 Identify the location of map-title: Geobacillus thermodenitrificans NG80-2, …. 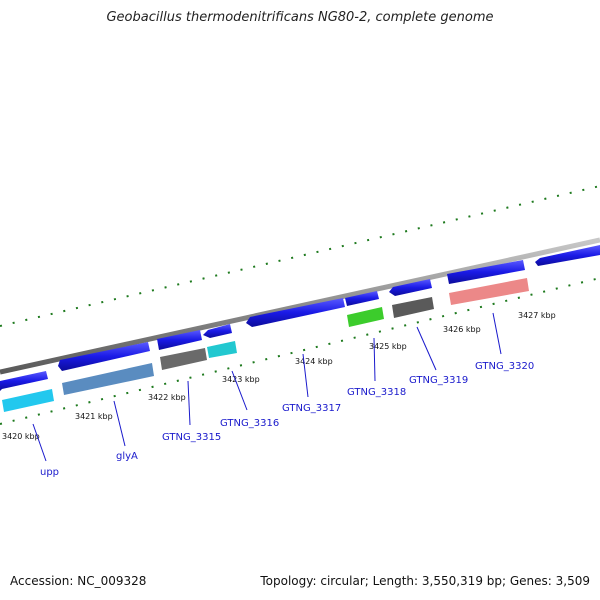
(300, 17).